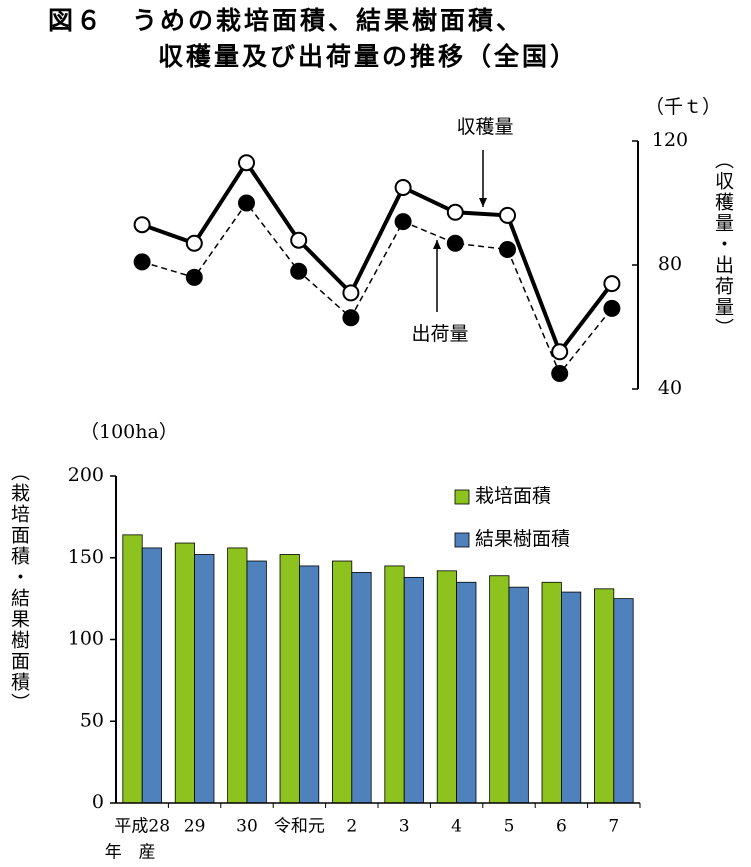 The height and width of the screenshot is (867, 751). I want to click on chart-title: 図６ うめの栽培面積、結果樹面積、, so click(286, 20).